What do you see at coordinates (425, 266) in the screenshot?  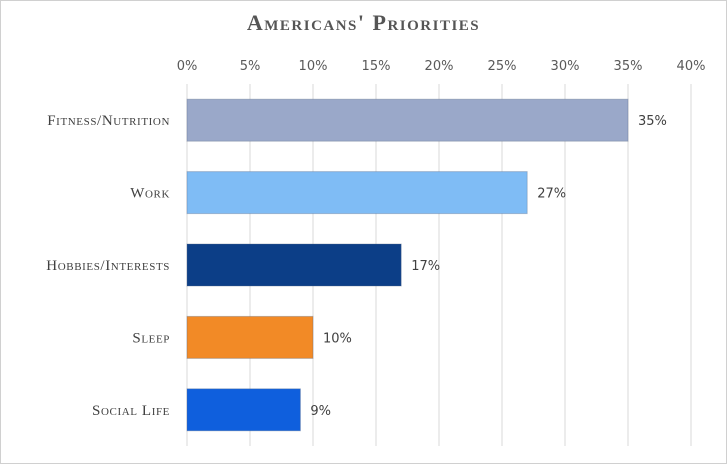 I see `data-label: 17%` at bounding box center [425, 266].